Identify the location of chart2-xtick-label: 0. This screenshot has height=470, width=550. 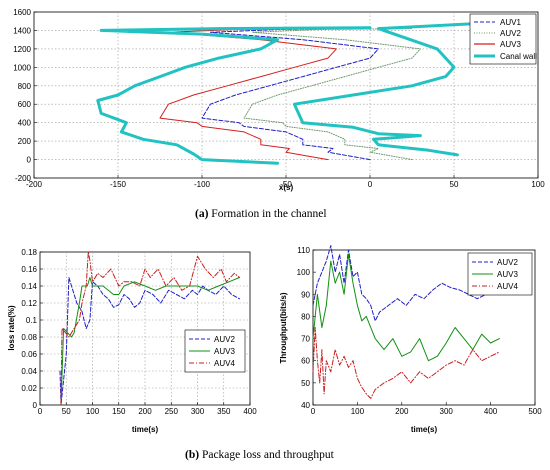
(40, 411).